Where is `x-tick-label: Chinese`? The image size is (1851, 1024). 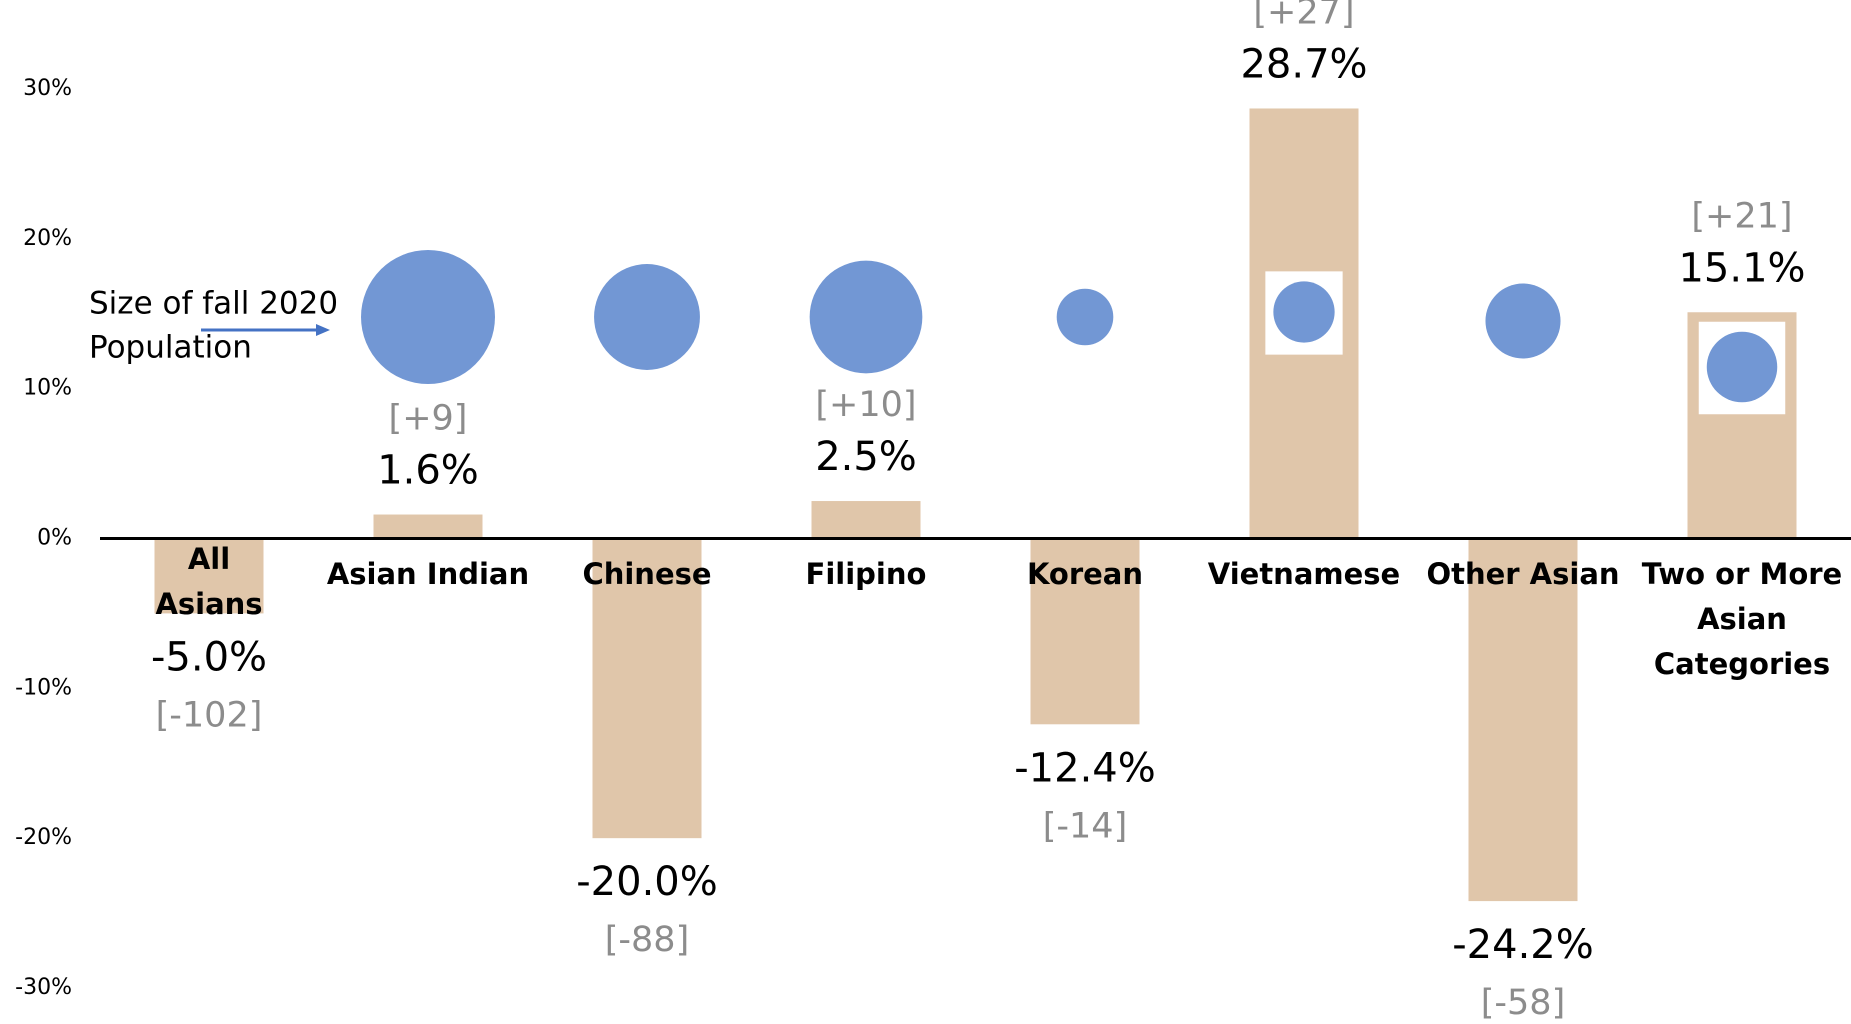
x-tick-label: Chinese is located at coordinates (647, 574).